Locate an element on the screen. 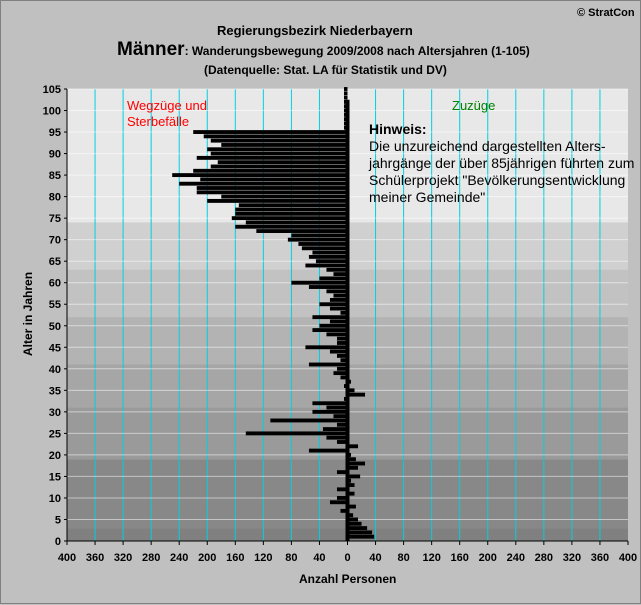 The image size is (641, 605). y-tick-label: 40 is located at coordinates (55, 370).